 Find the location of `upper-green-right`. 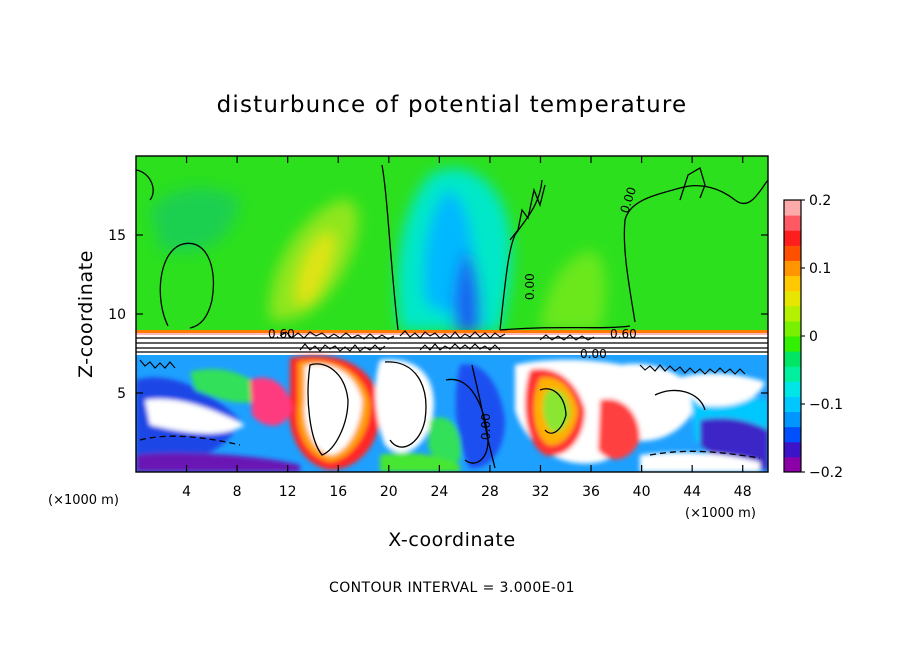

upper-green-right is located at coordinates (573, 290).